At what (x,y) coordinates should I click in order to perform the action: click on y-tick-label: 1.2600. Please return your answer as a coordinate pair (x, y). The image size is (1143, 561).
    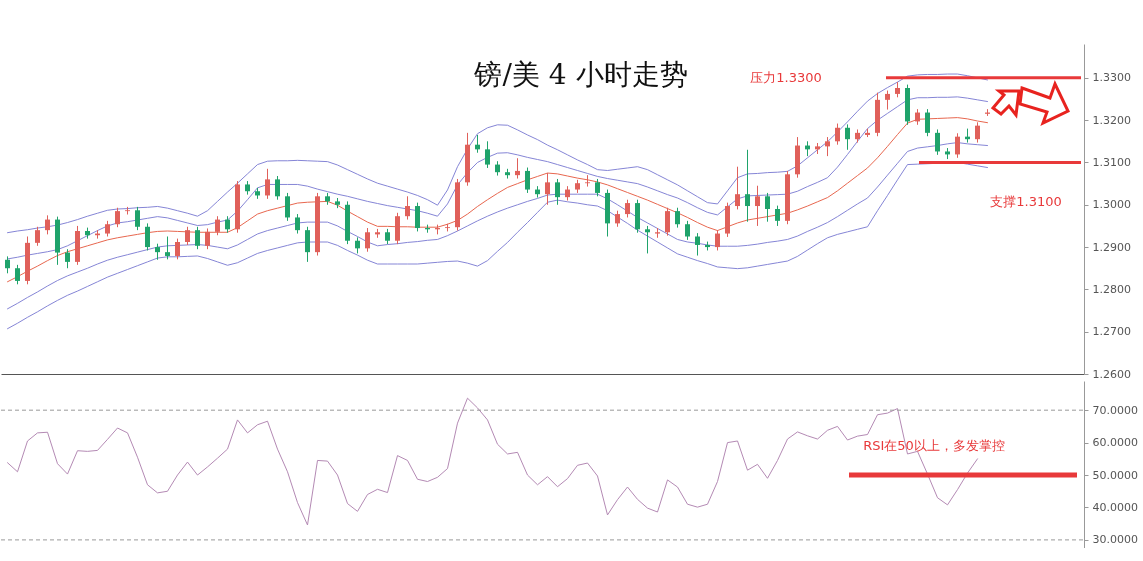
    Looking at the image, I should click on (1111, 374).